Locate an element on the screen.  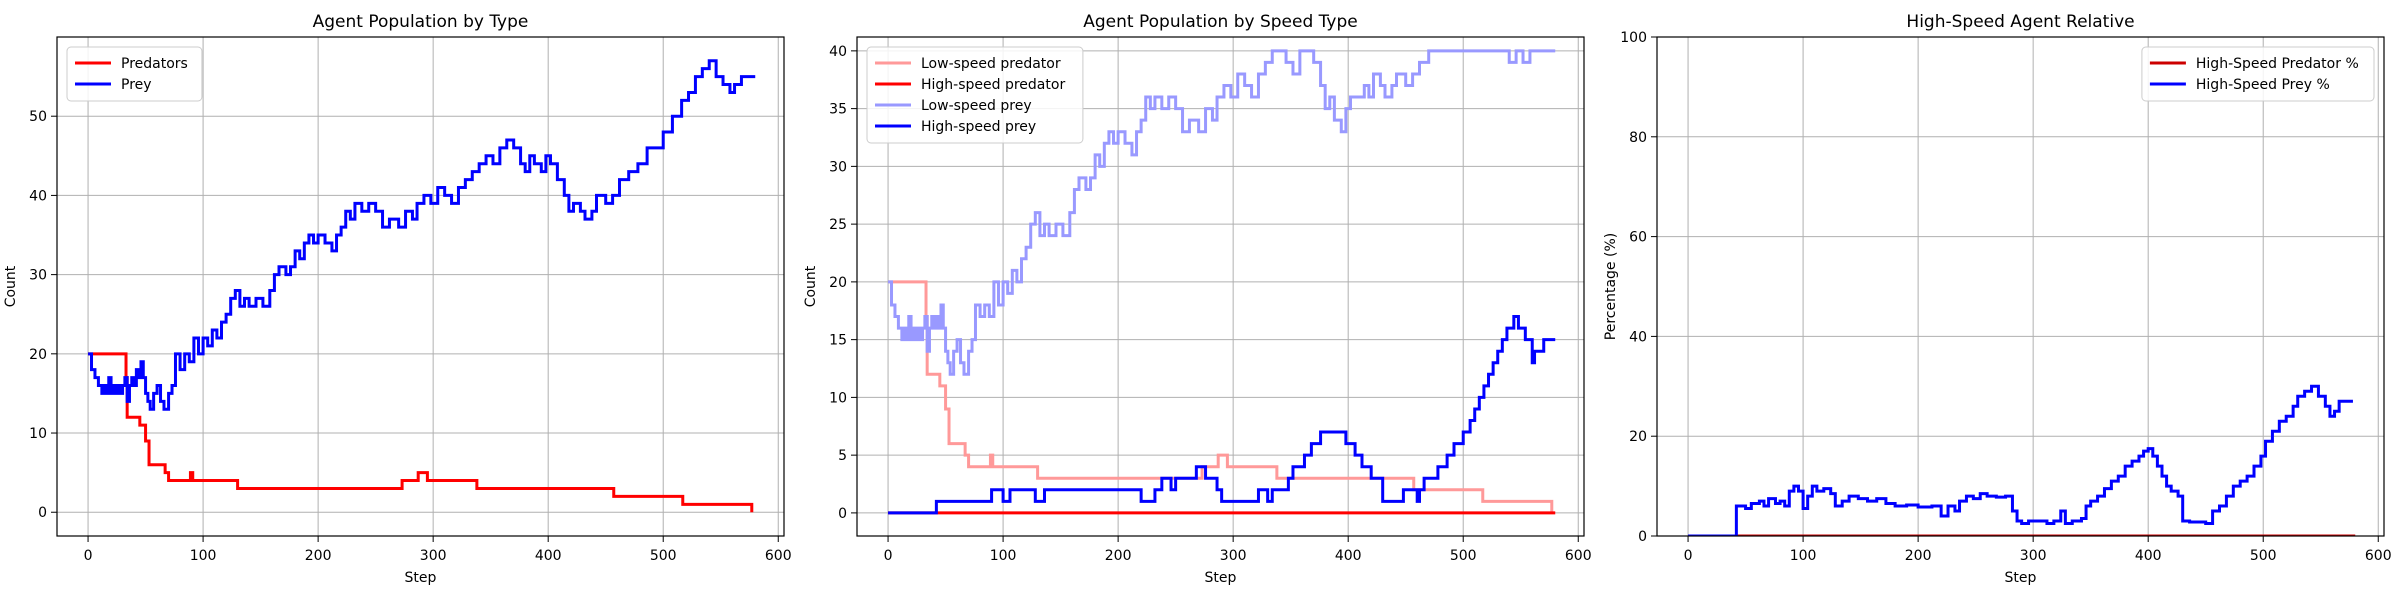
chart-title: Agent Population by Speed Type is located at coordinates (1220, 22).